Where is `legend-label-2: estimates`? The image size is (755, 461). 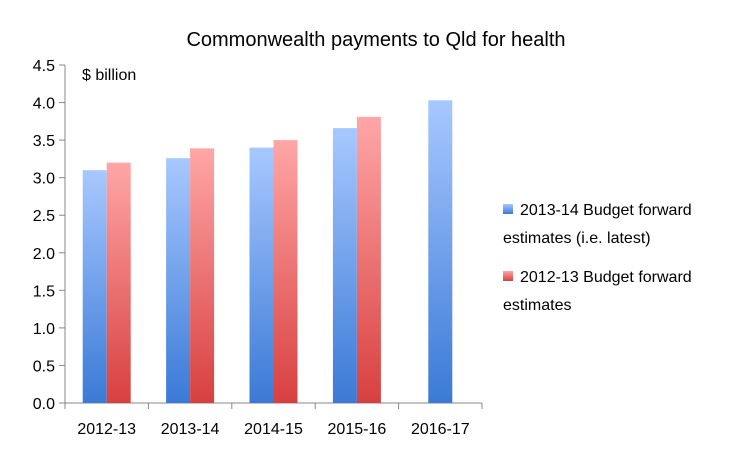 legend-label-2: estimates is located at coordinates (537, 305).